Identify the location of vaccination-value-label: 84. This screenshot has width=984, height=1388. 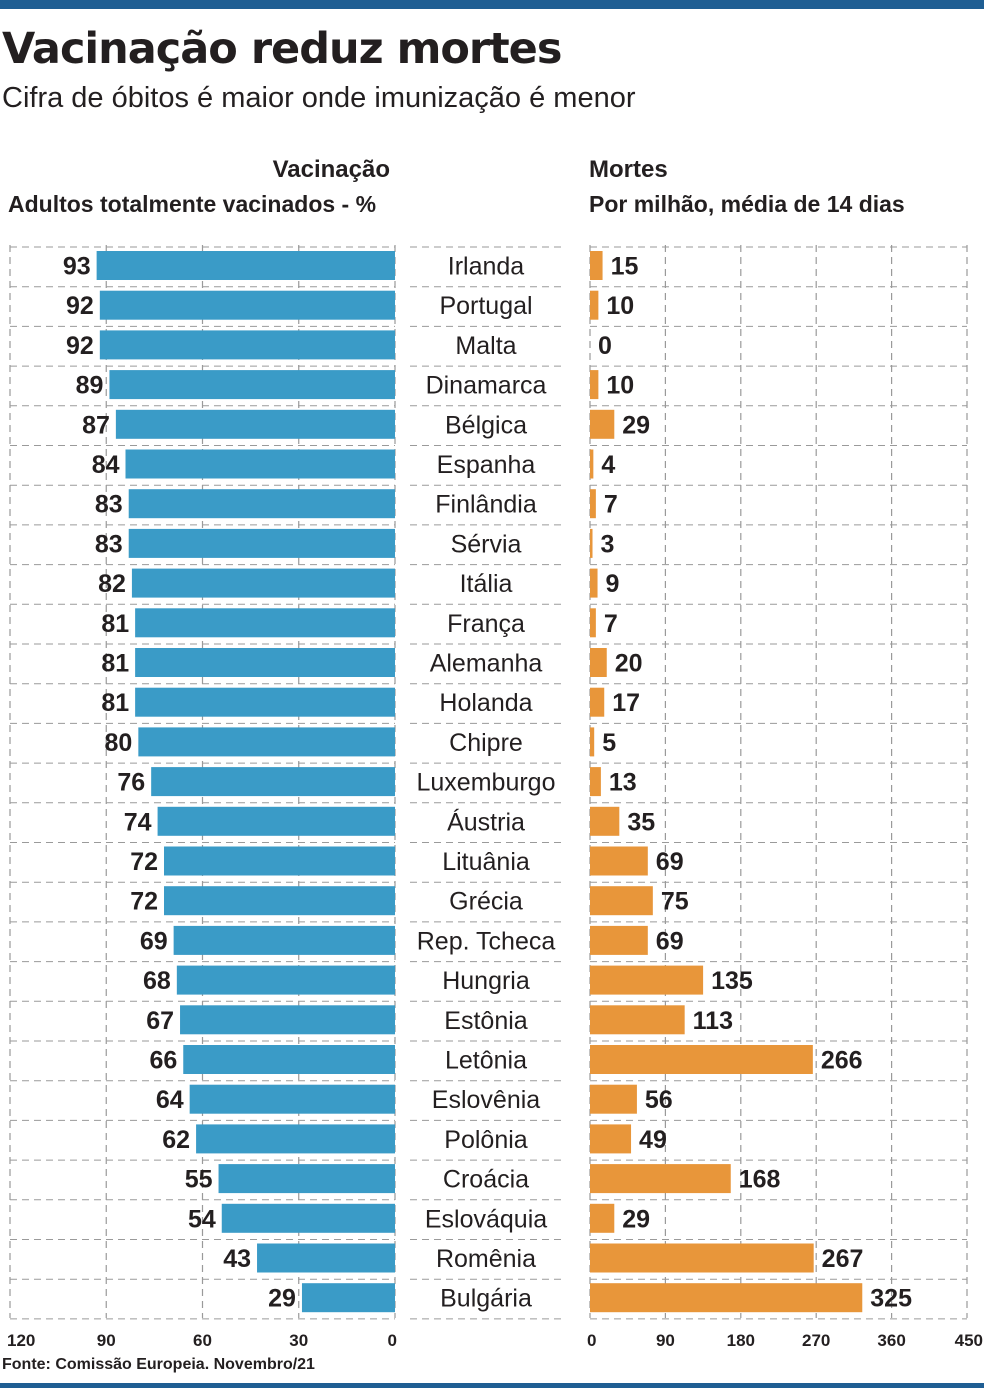
(106, 465).